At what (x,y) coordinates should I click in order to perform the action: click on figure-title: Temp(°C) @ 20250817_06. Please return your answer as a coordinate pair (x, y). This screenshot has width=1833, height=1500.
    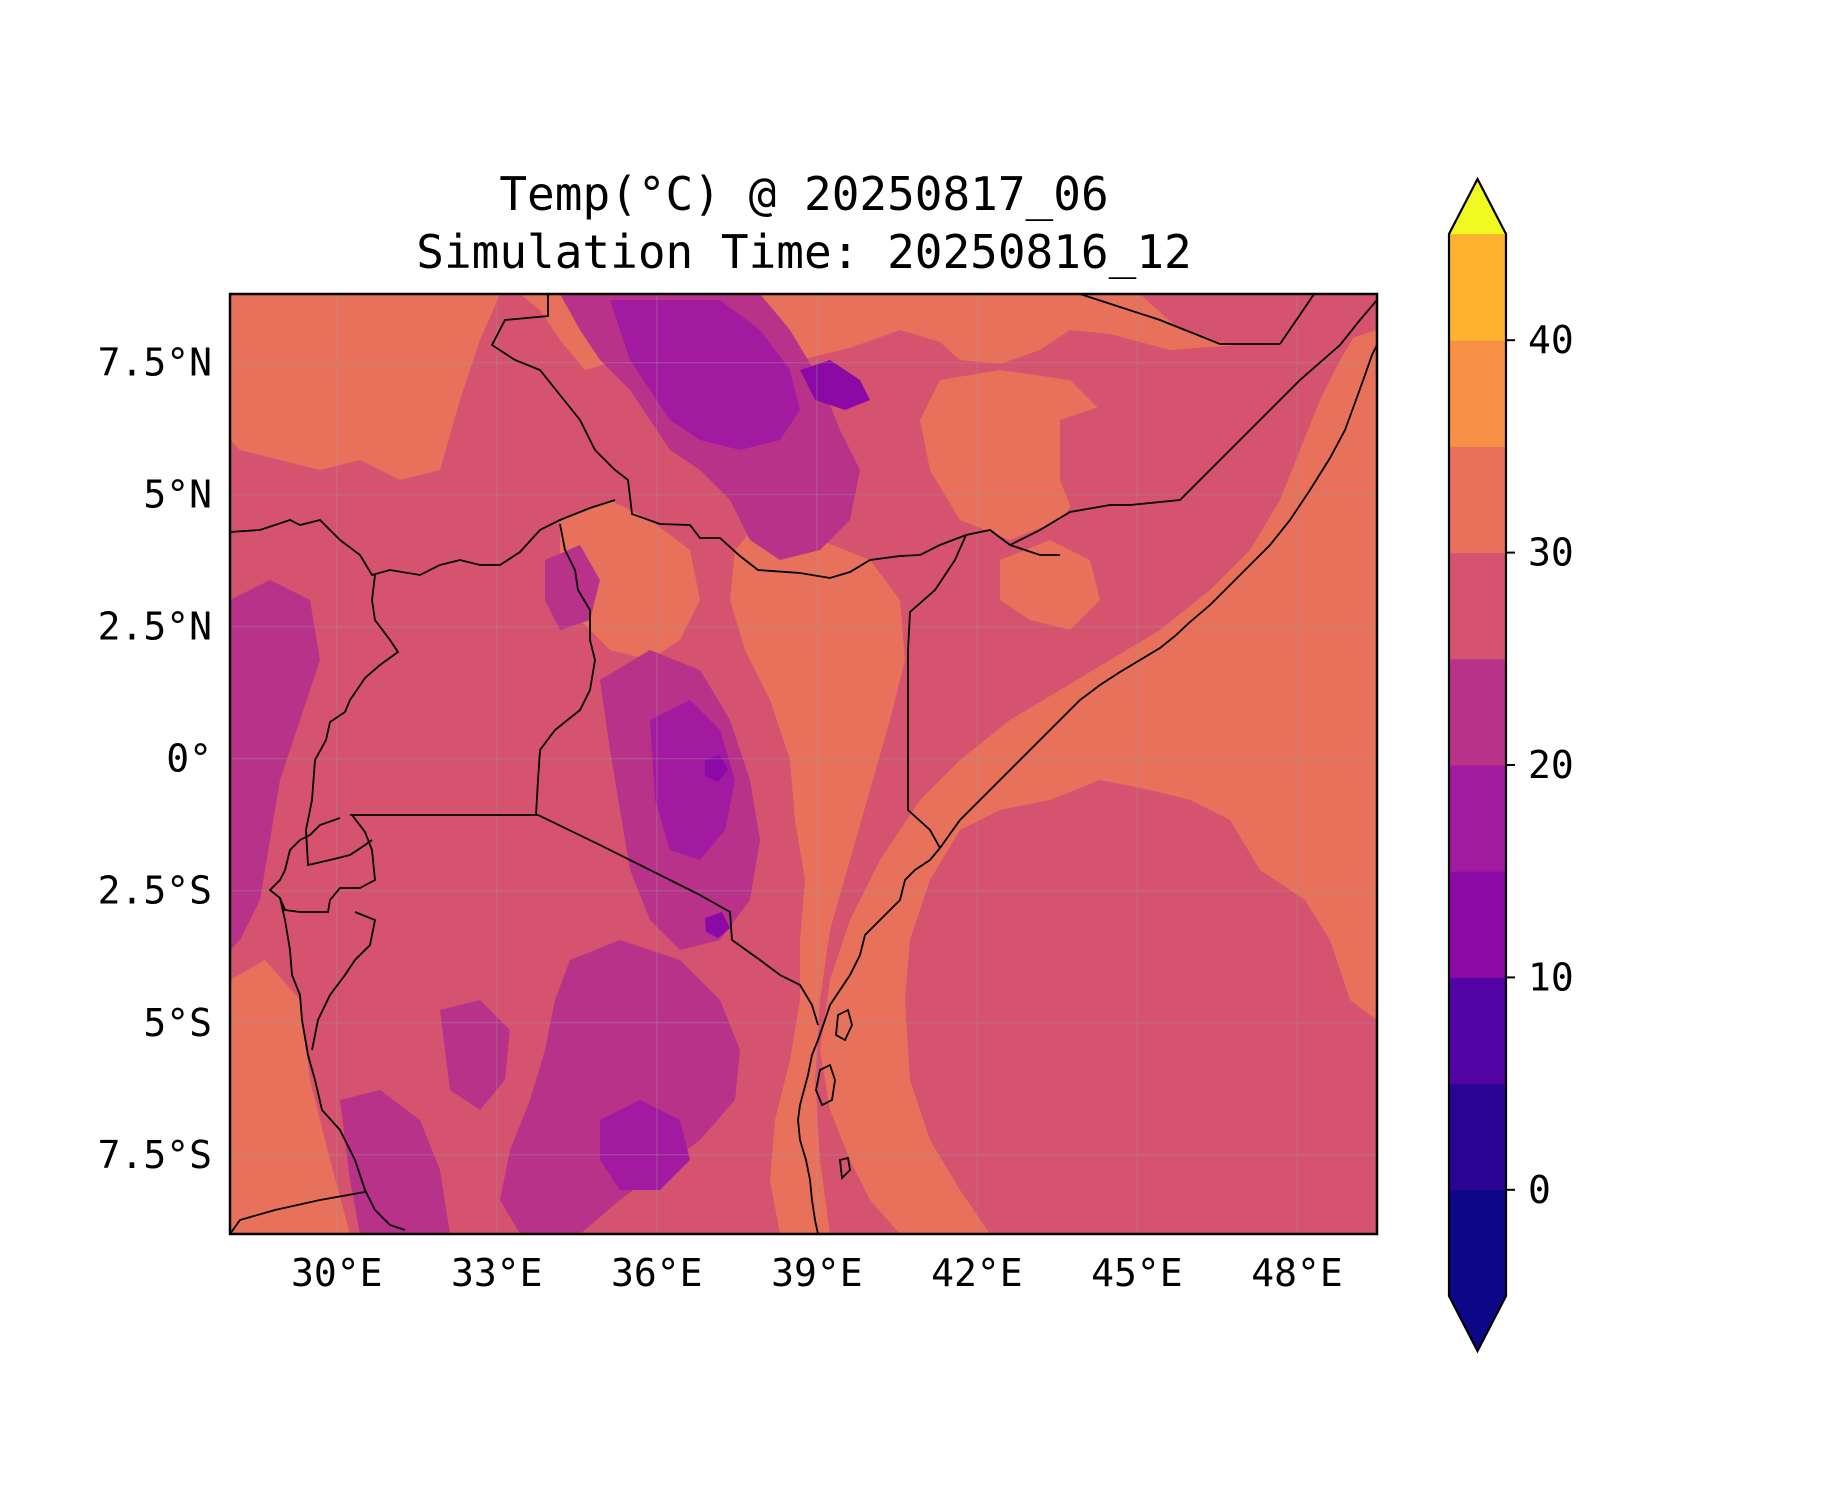
    Looking at the image, I should click on (803, 194).